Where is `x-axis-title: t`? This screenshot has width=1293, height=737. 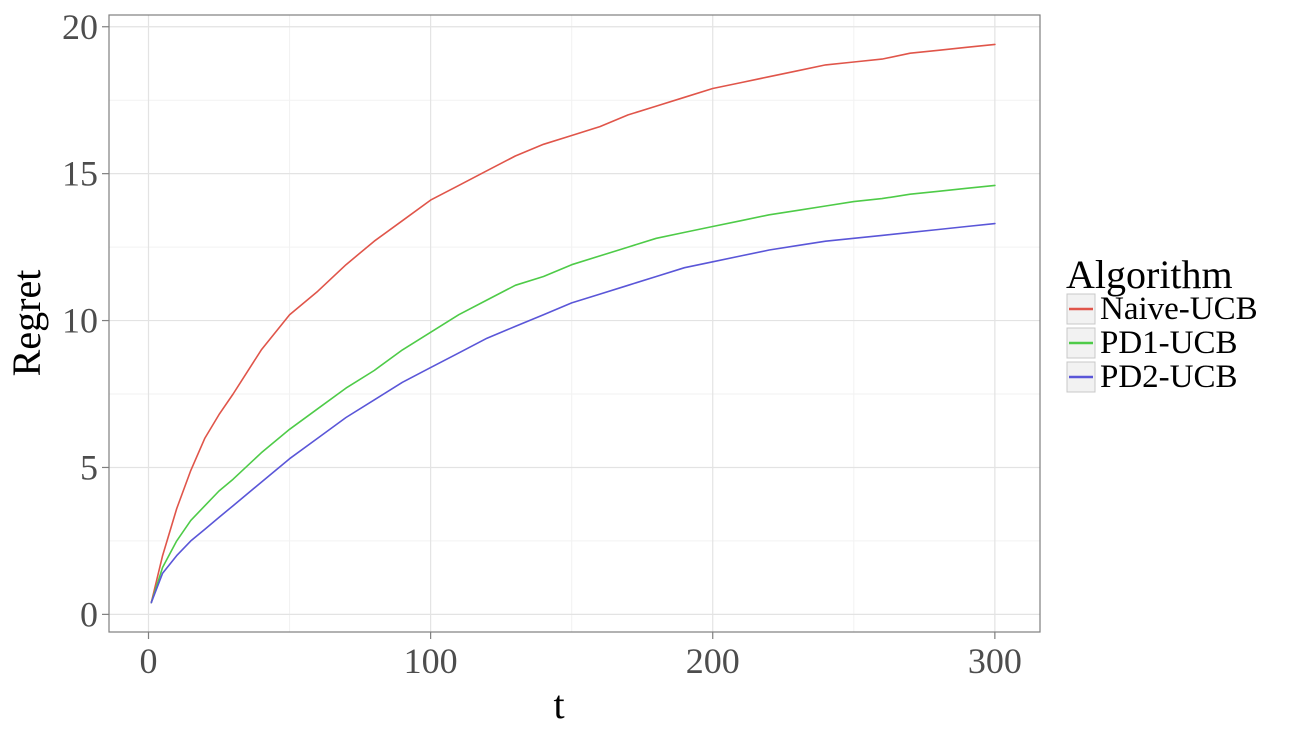 x-axis-title: t is located at coordinates (558, 704).